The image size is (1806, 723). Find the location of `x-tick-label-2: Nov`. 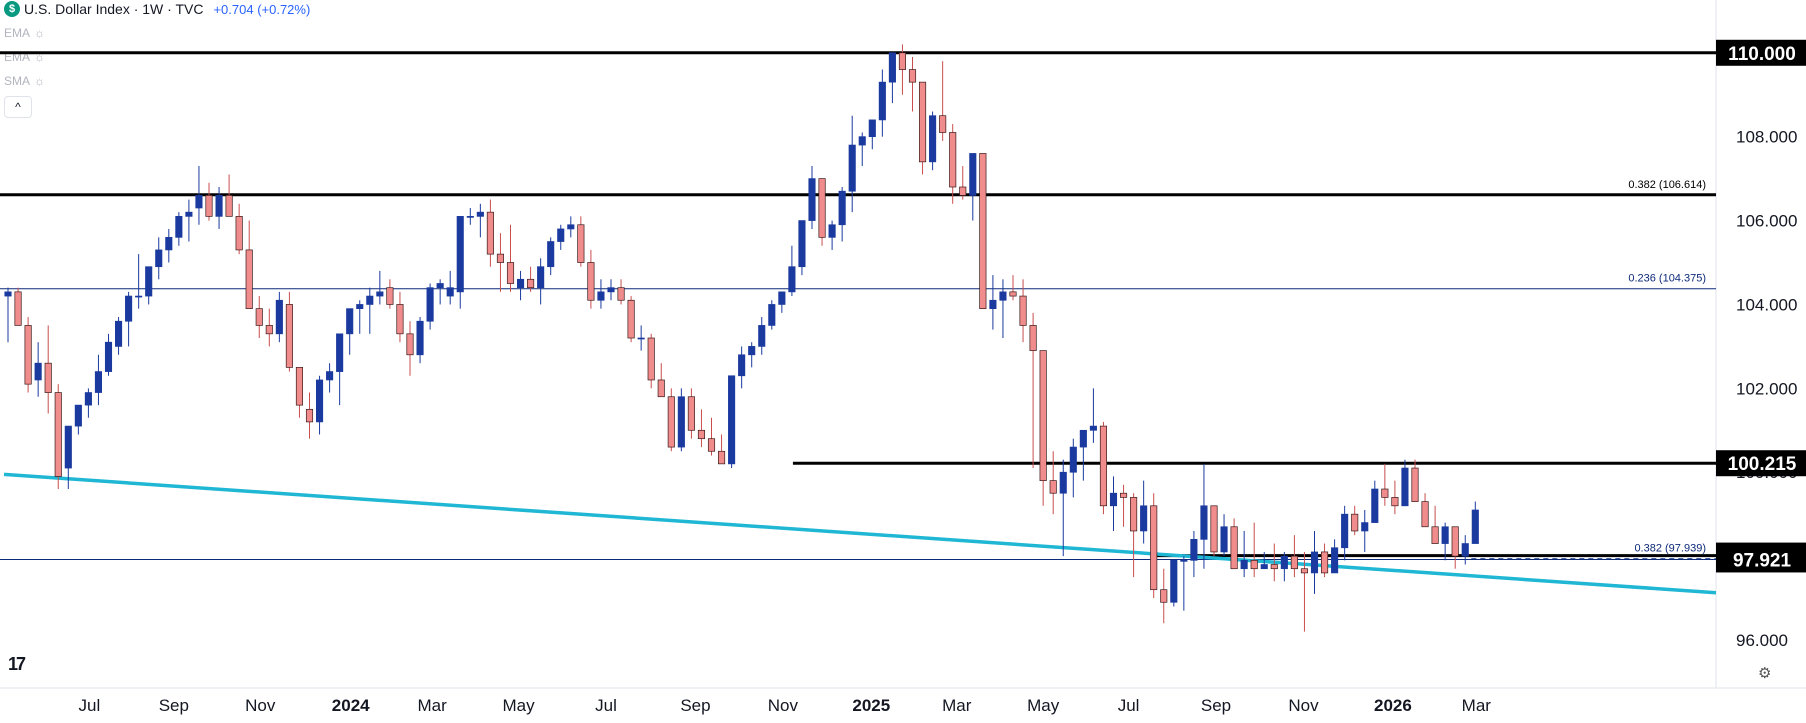

x-tick-label-2: Nov is located at coordinates (260, 705).